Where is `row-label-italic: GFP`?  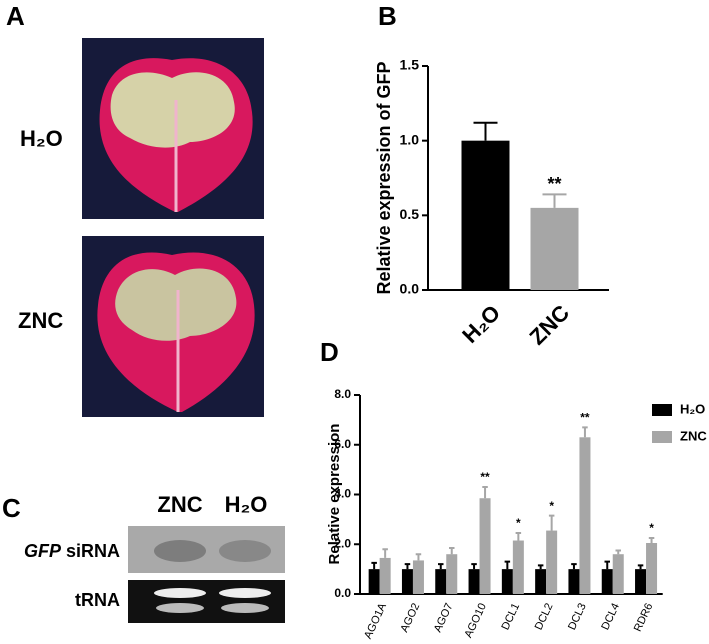
row-label-italic: GFP is located at coordinates (43, 551).